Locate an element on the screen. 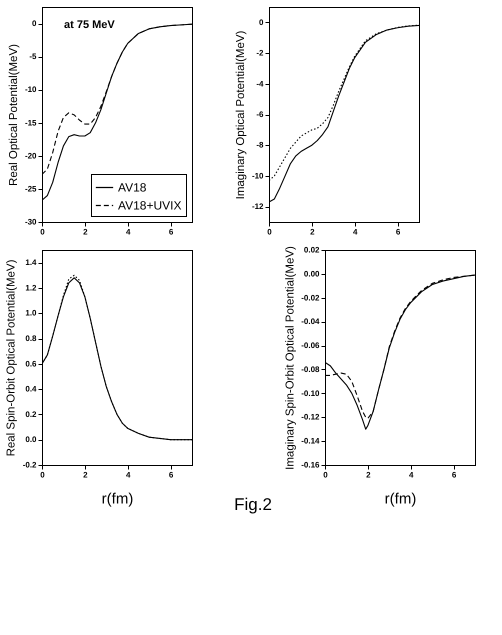 The width and height of the screenshot is (502, 635). legend-label: AV18 is located at coordinates (132, 187).